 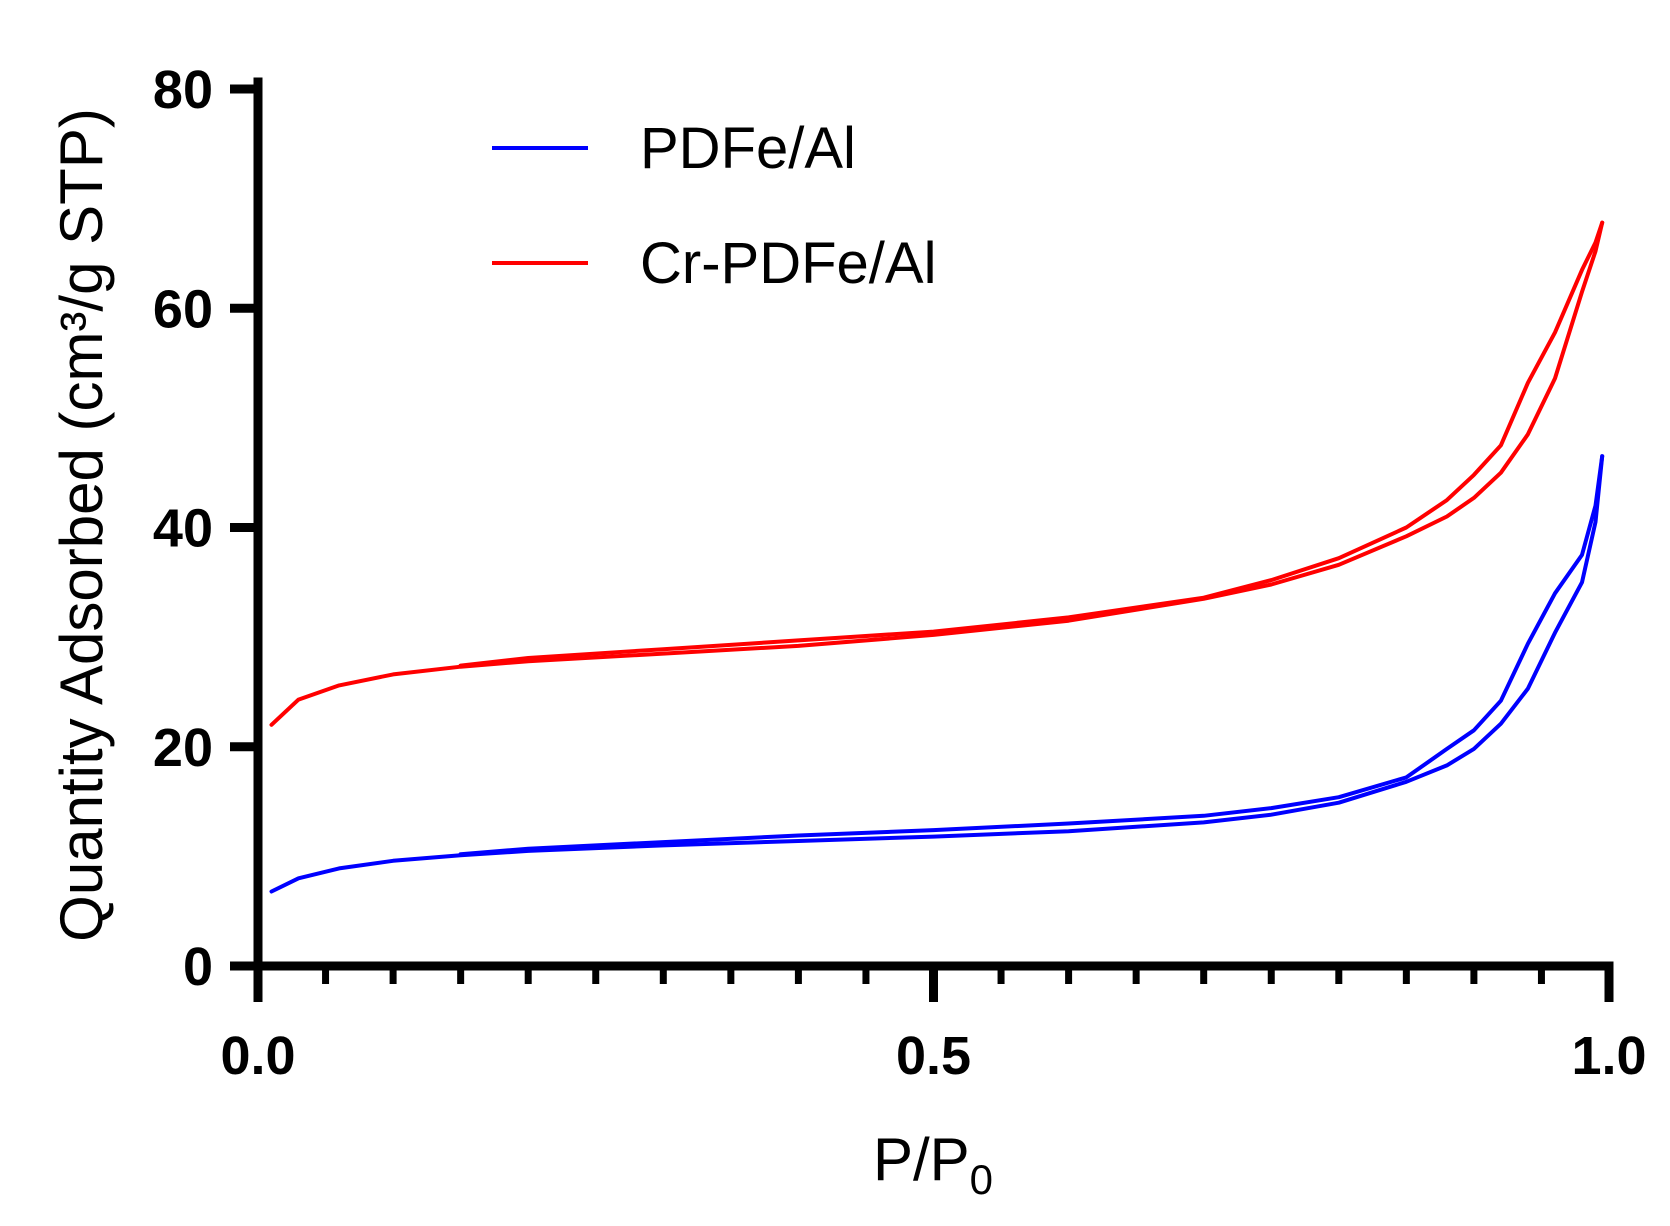 What do you see at coordinates (183, 748) in the screenshot?
I see `y-tick-label: 20` at bounding box center [183, 748].